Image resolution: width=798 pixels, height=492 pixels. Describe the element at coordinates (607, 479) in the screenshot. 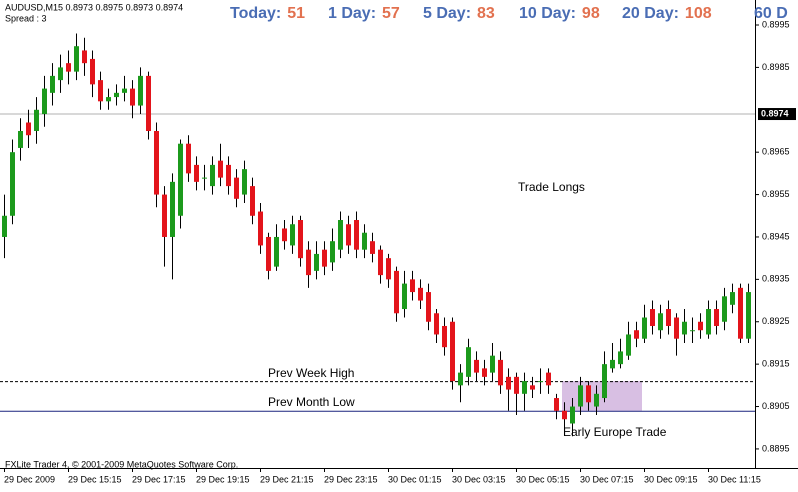

I see `x-tick-label: 30 Dec 07:15` at that location.